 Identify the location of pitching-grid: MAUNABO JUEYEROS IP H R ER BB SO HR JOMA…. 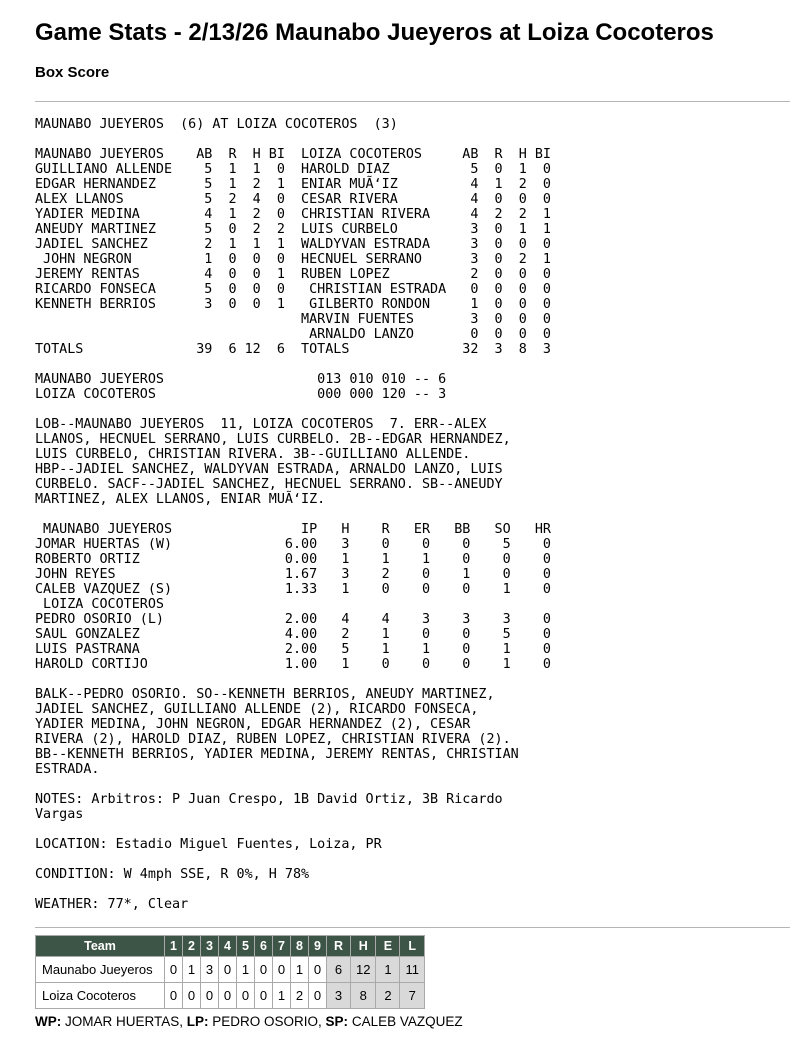
(293, 597).